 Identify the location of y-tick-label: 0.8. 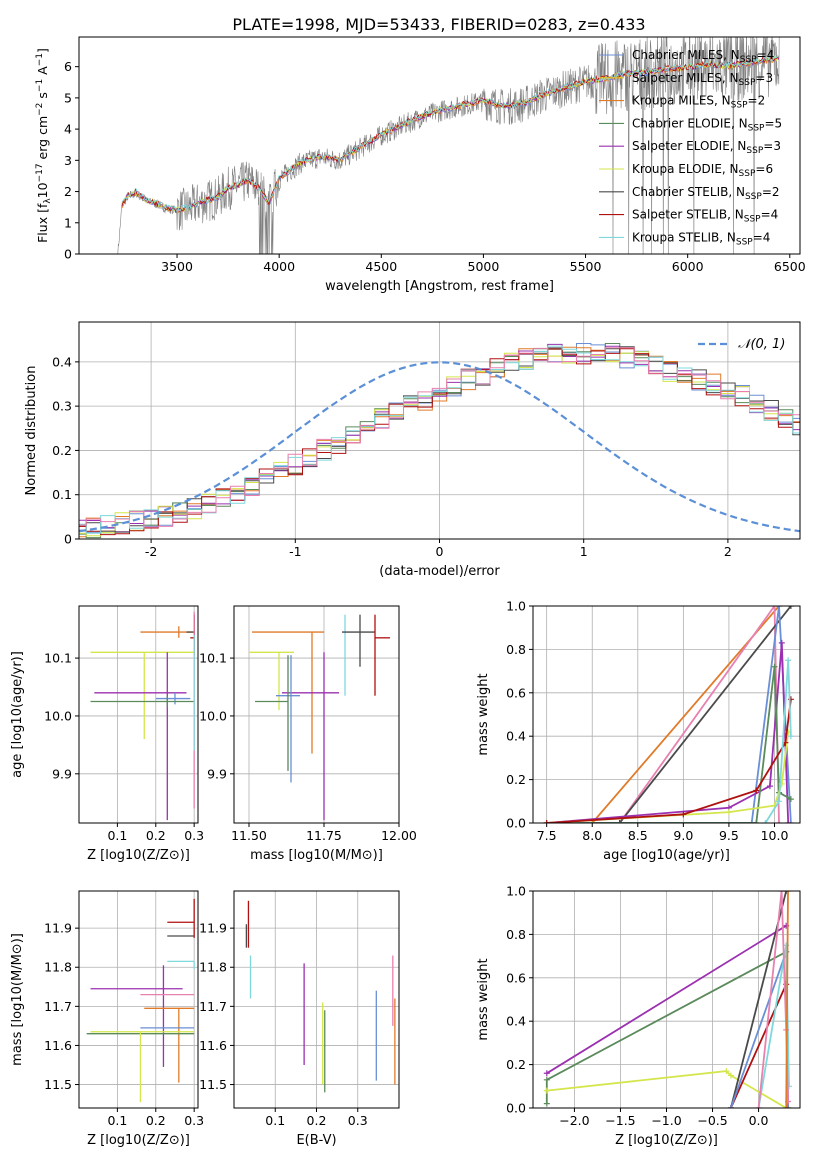
(516, 934).